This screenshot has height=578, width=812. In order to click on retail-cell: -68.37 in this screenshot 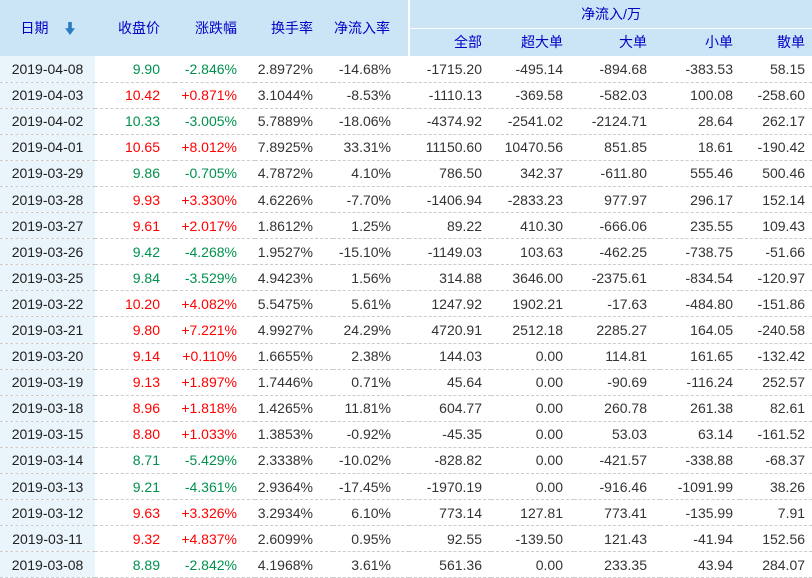, I will do `click(776, 461)`.